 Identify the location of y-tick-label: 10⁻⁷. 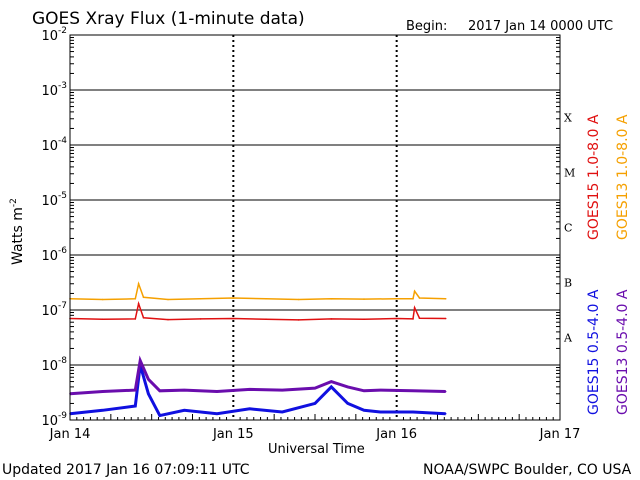
(54, 310).